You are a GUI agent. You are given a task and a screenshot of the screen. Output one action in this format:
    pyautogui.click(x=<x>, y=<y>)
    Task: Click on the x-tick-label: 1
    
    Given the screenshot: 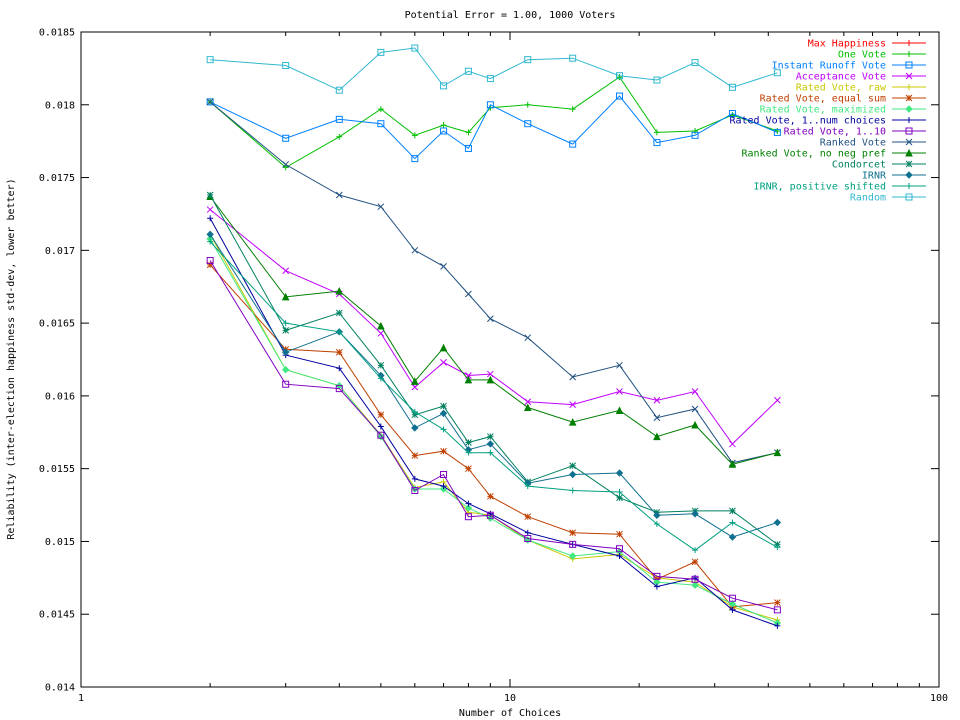 What is the action you would take?
    pyautogui.click(x=81, y=698)
    